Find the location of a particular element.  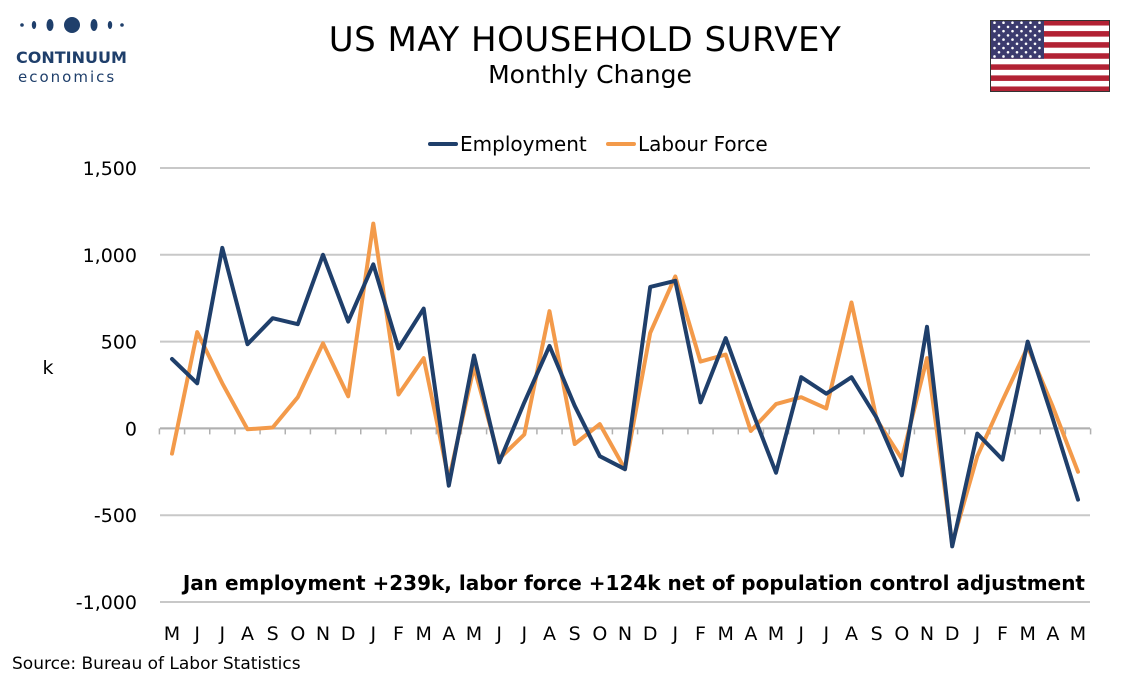

source-note: Source: Bureau of Labor Statistics is located at coordinates (156, 664).